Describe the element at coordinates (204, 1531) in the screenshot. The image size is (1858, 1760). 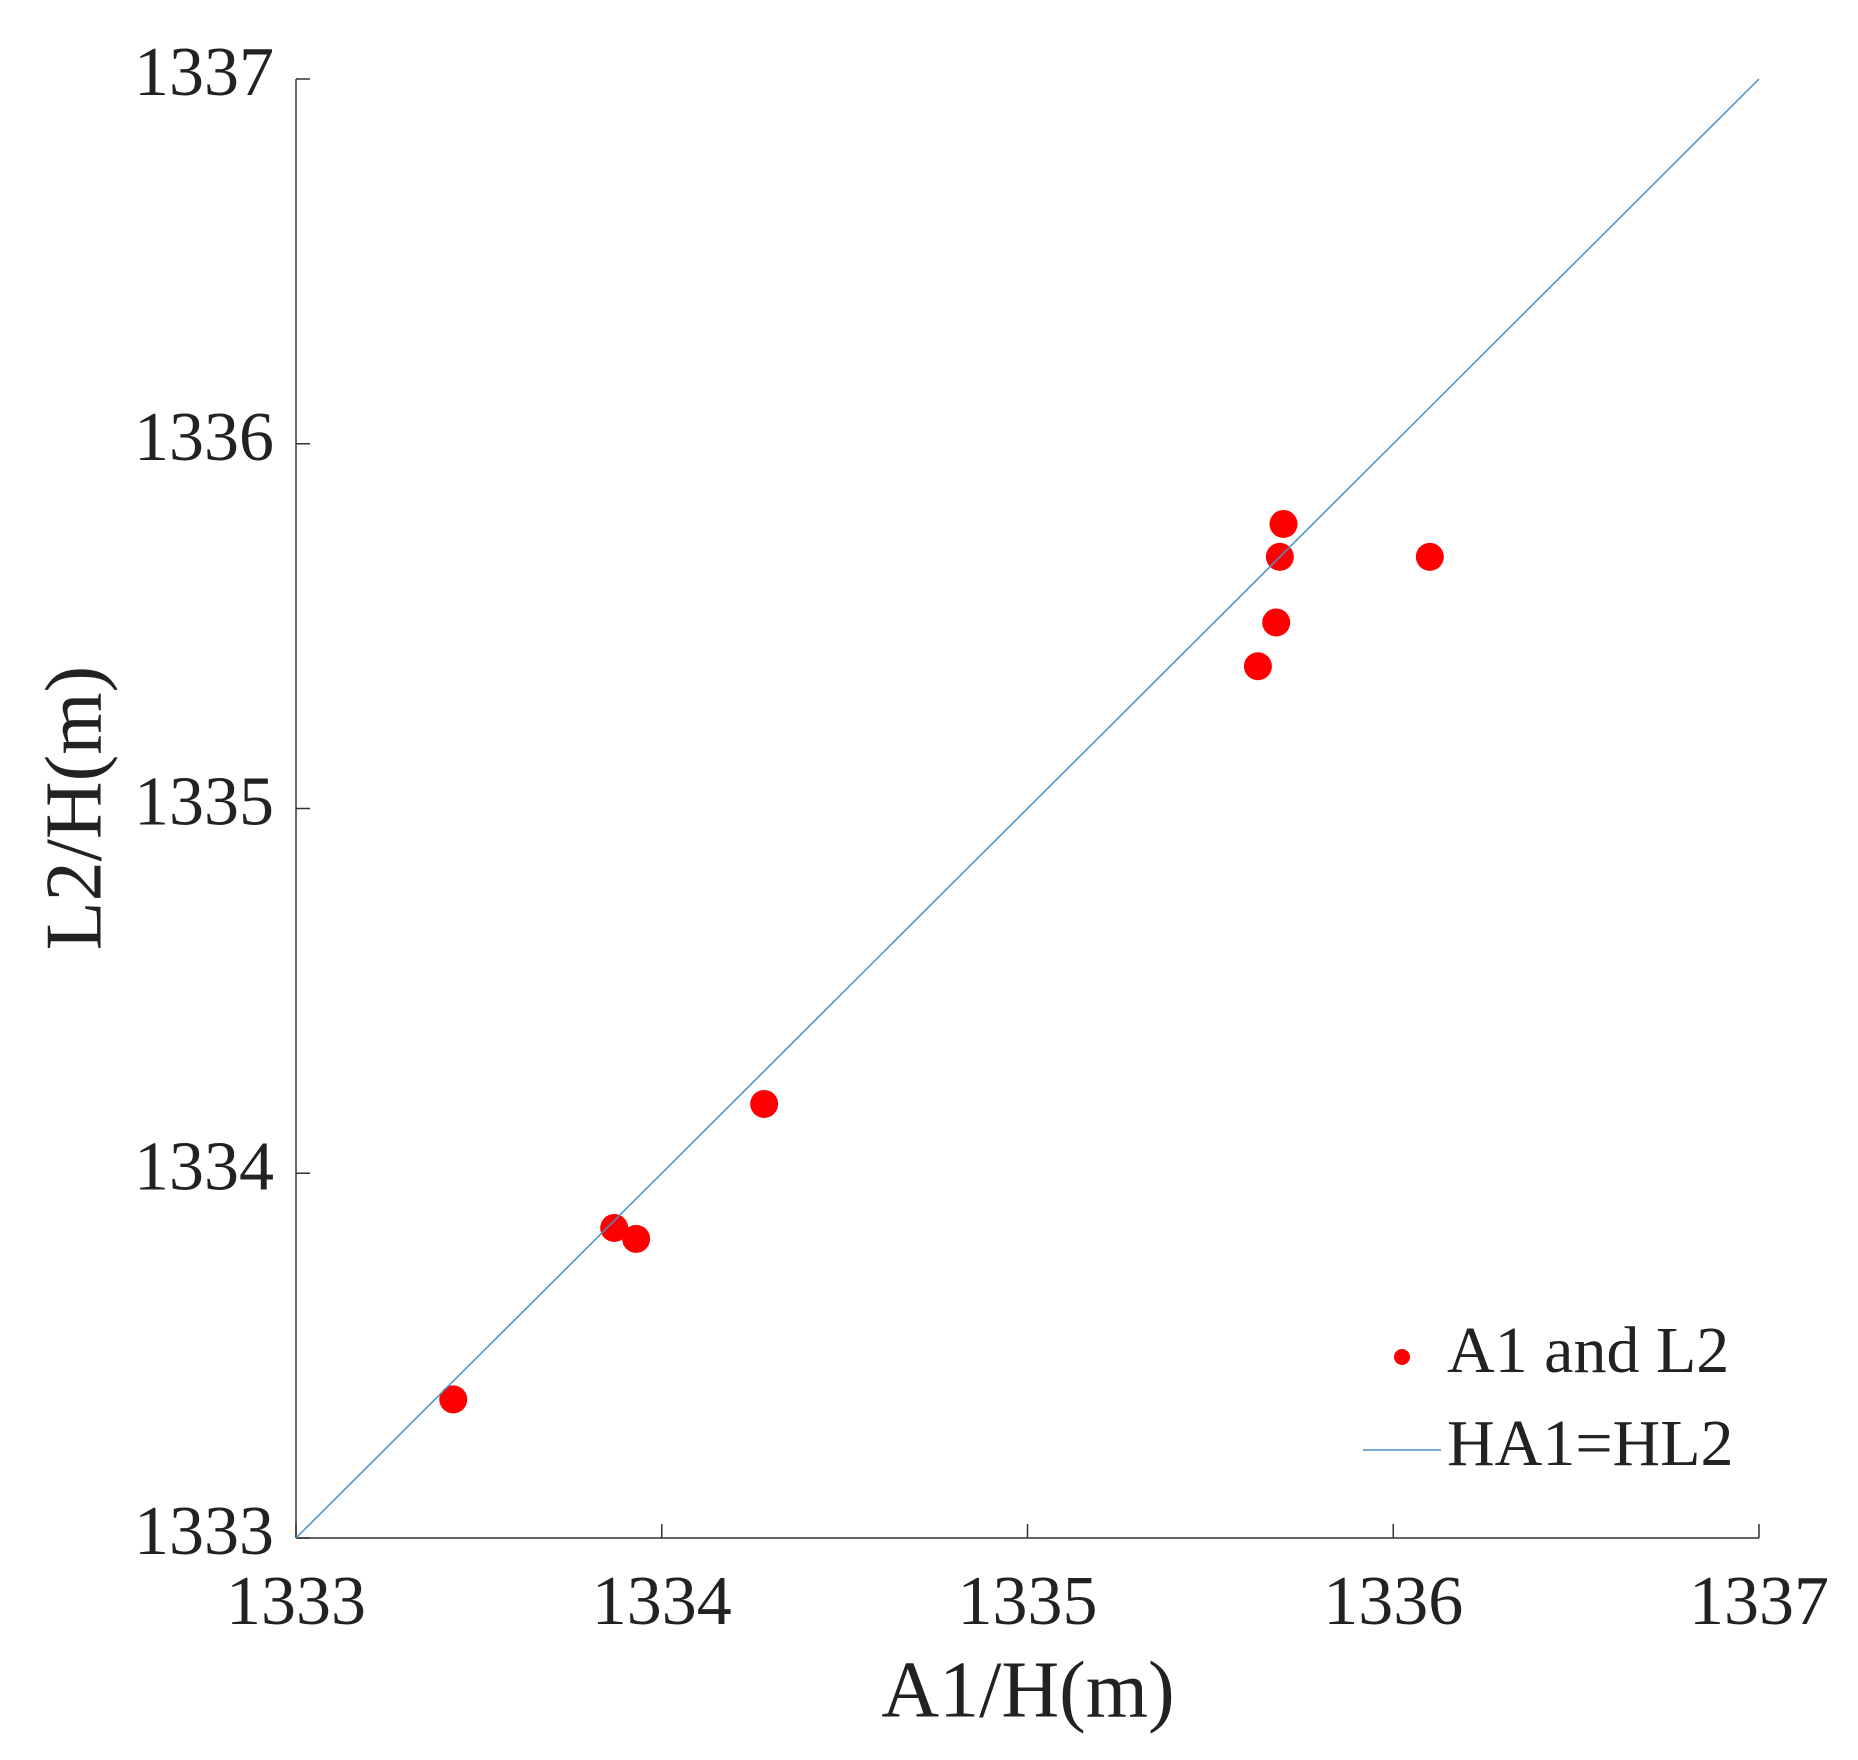
I see `y-tick-label: 1333` at that location.